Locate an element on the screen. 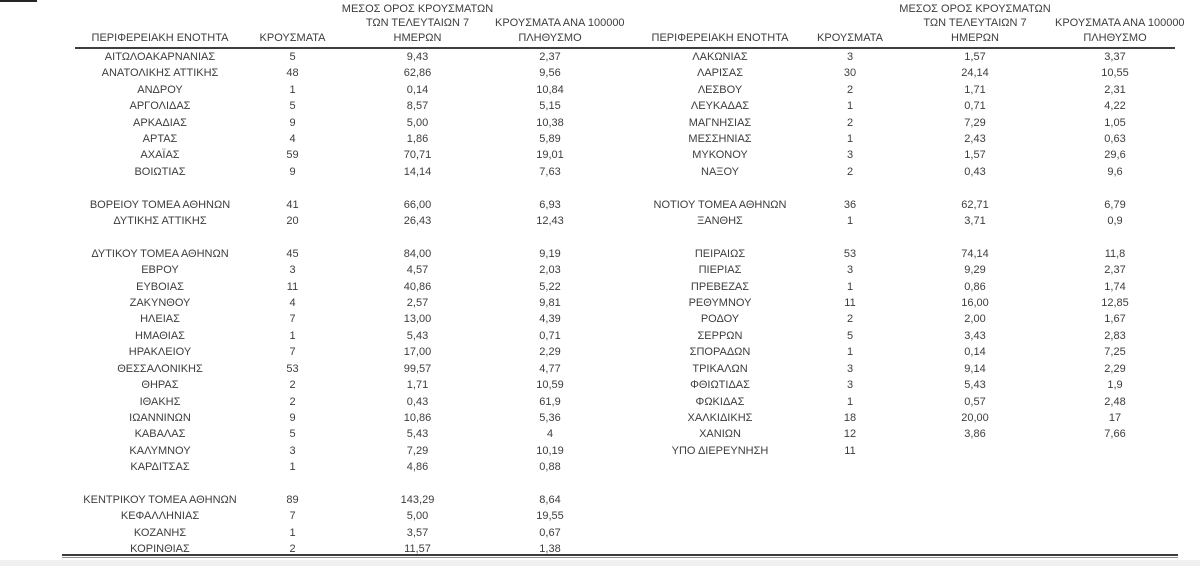 The image size is (1200, 566). per100k-cell-right: 9,6 is located at coordinates (1115, 171).